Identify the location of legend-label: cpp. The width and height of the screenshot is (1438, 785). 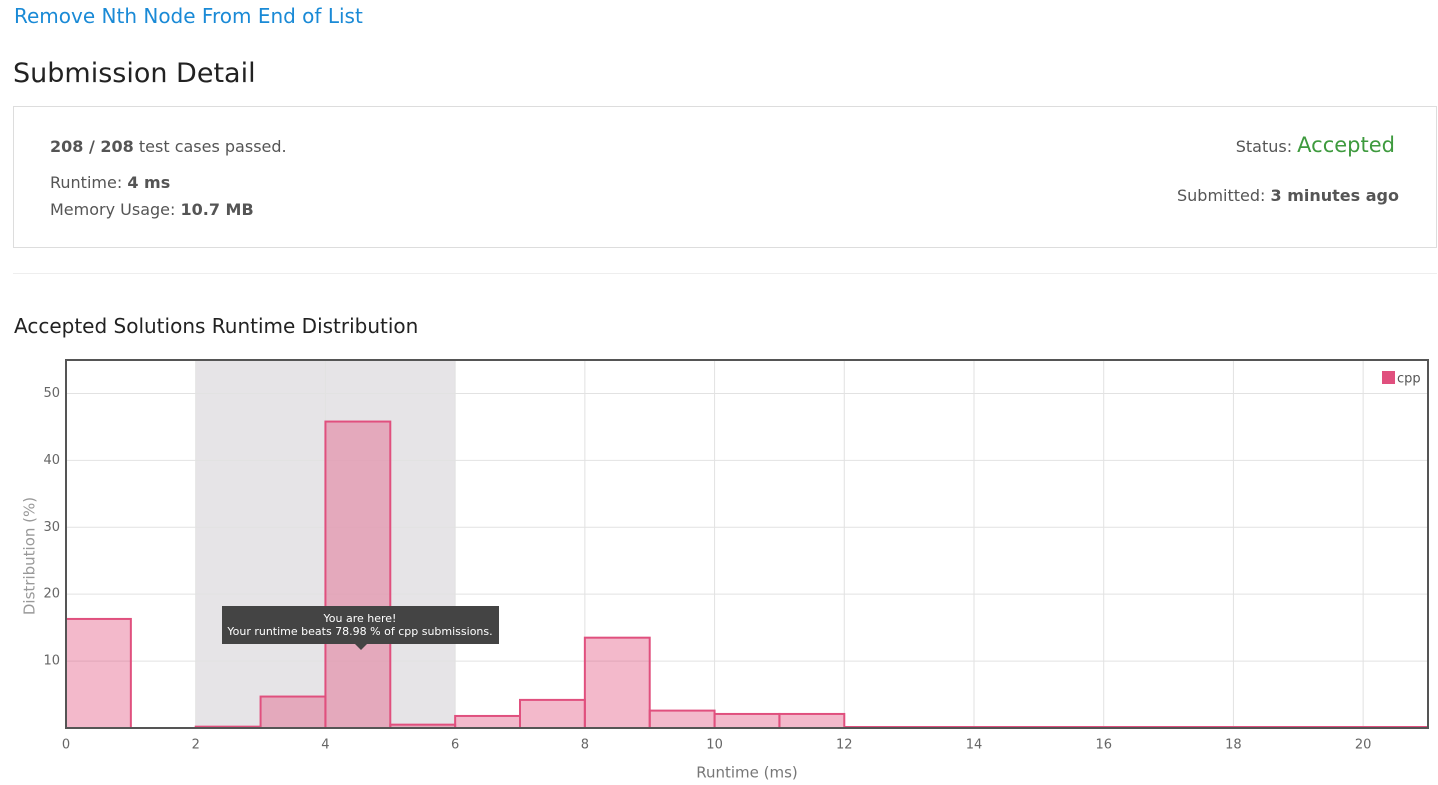
(1409, 379).